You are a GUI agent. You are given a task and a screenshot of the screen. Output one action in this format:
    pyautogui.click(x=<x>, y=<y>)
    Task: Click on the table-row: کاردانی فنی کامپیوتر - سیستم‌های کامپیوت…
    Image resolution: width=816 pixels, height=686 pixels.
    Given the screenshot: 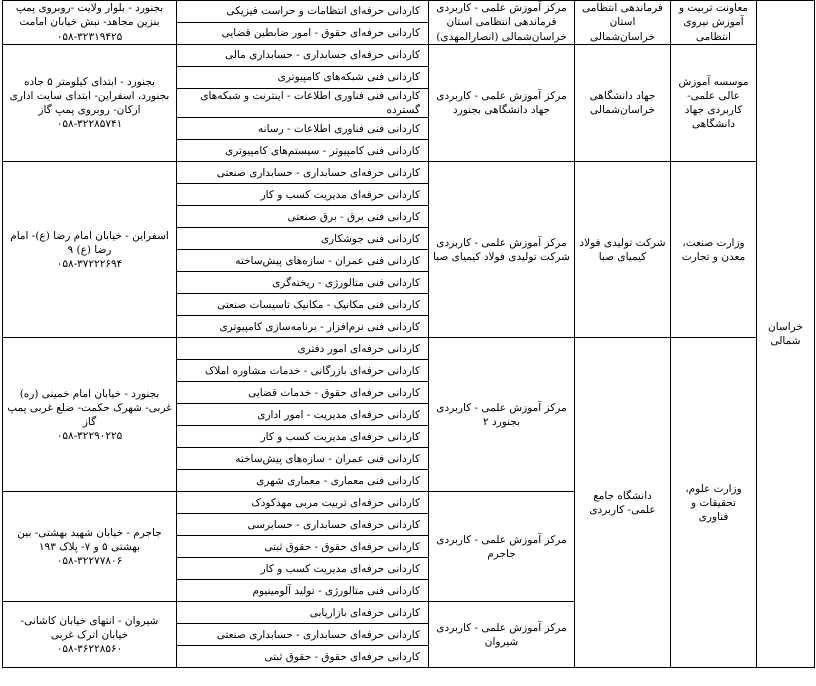 What is the action you would take?
    pyautogui.click(x=409, y=151)
    